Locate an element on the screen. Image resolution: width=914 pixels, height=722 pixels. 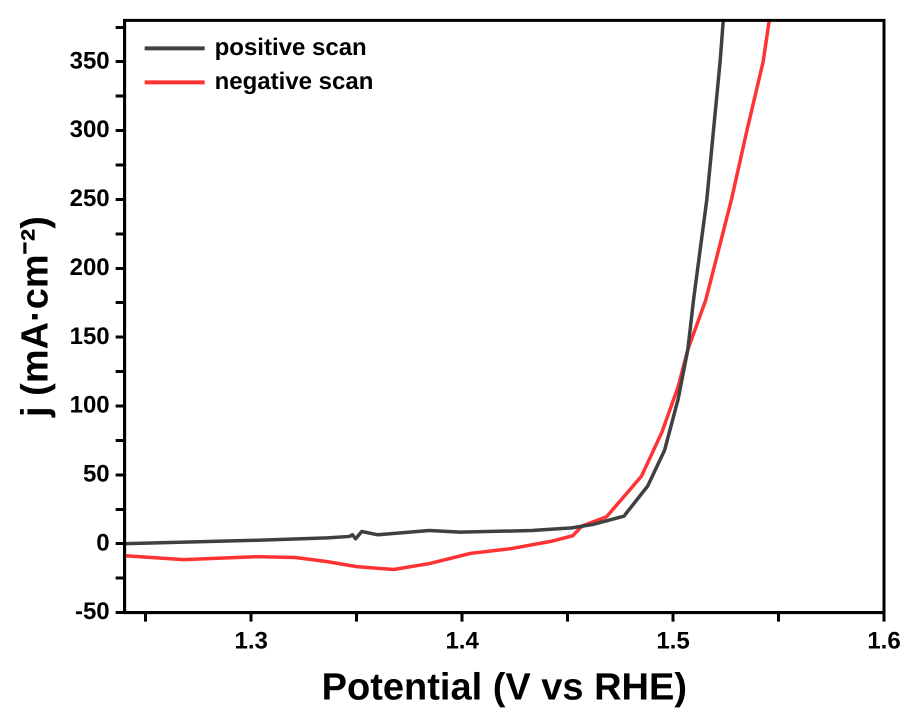
y-tick-label: 150 is located at coordinates (90, 336).